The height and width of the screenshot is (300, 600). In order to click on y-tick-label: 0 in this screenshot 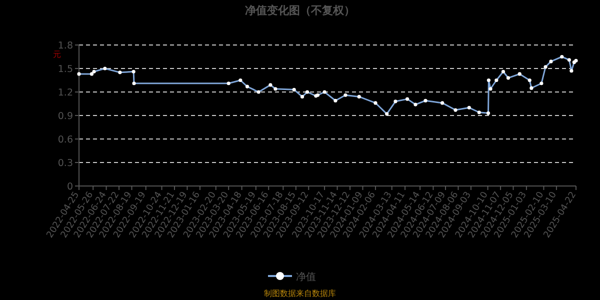, I will do `click(69, 187)`.